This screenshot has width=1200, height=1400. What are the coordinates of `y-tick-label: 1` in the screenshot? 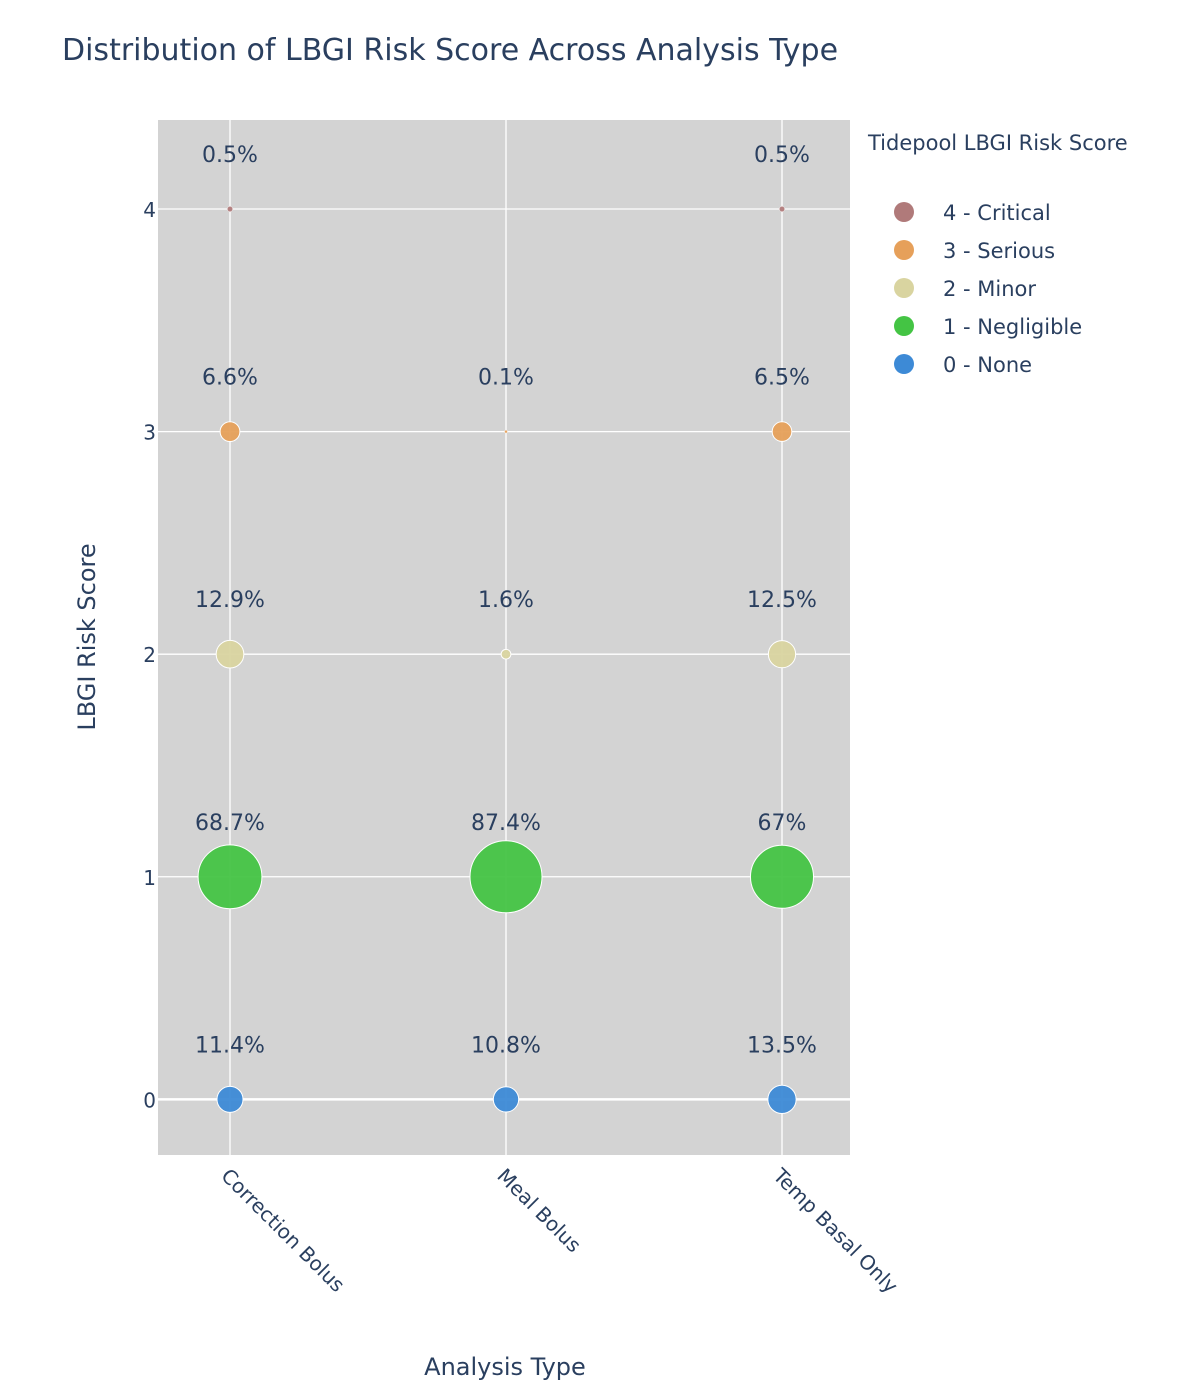 It's located at (149, 878).